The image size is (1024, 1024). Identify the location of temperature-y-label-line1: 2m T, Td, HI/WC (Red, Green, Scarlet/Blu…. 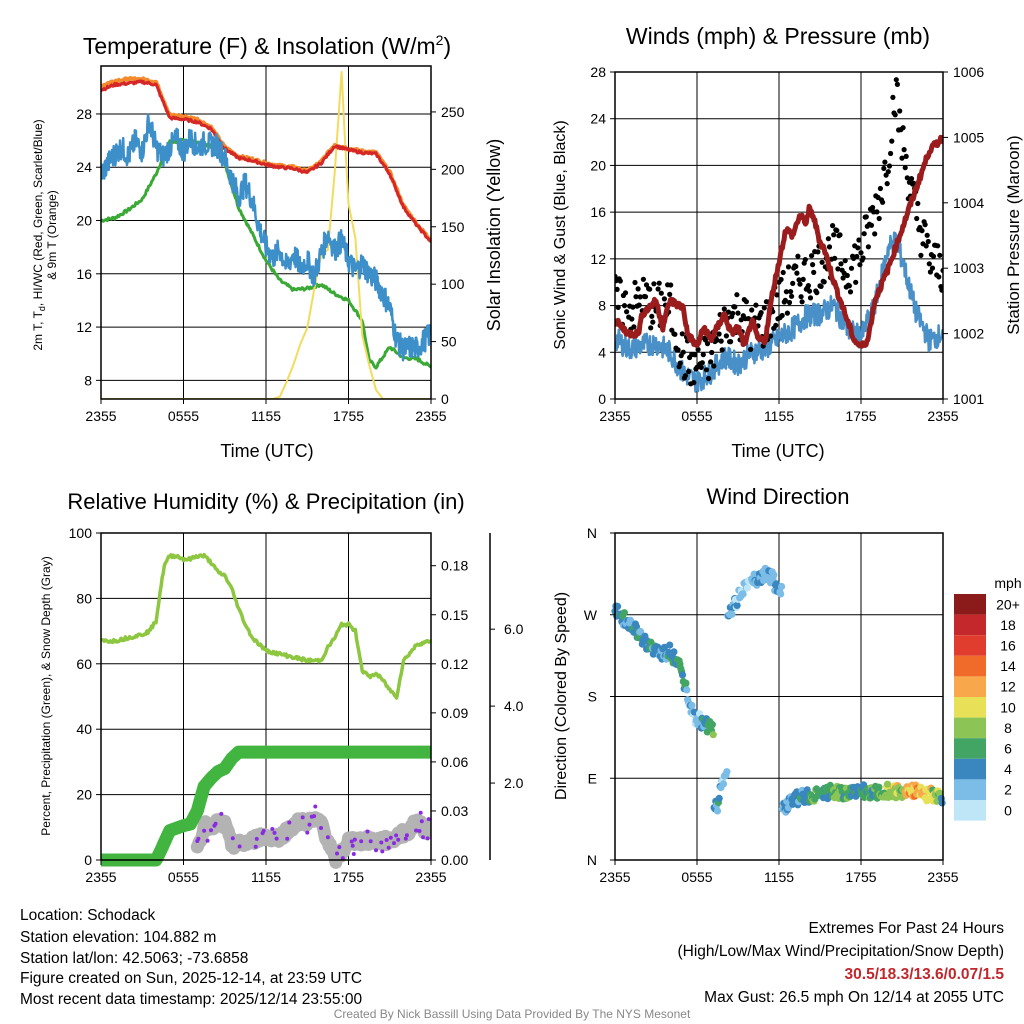
(39, 234).